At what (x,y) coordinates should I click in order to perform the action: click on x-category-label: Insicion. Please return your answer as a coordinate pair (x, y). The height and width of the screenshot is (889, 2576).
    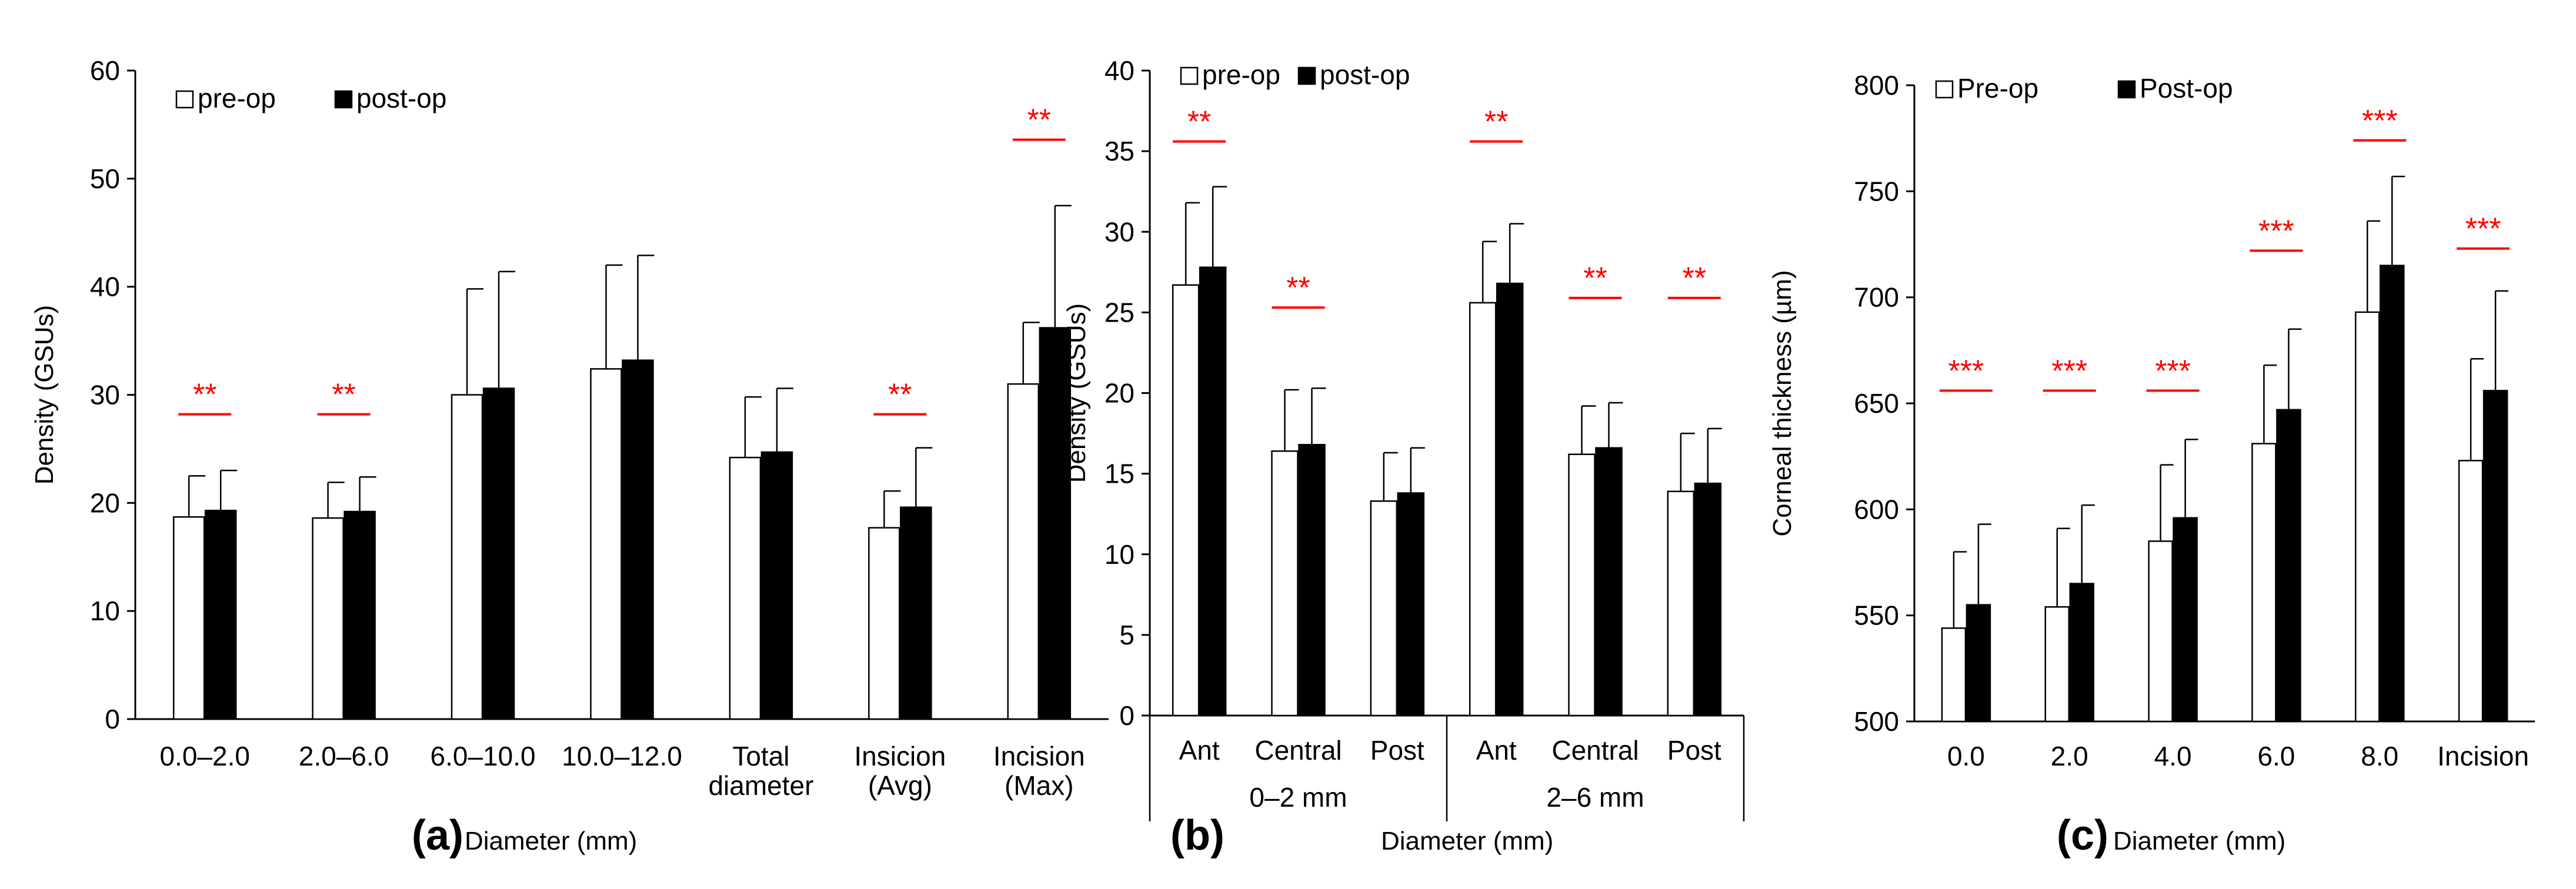
    Looking at the image, I should click on (900, 756).